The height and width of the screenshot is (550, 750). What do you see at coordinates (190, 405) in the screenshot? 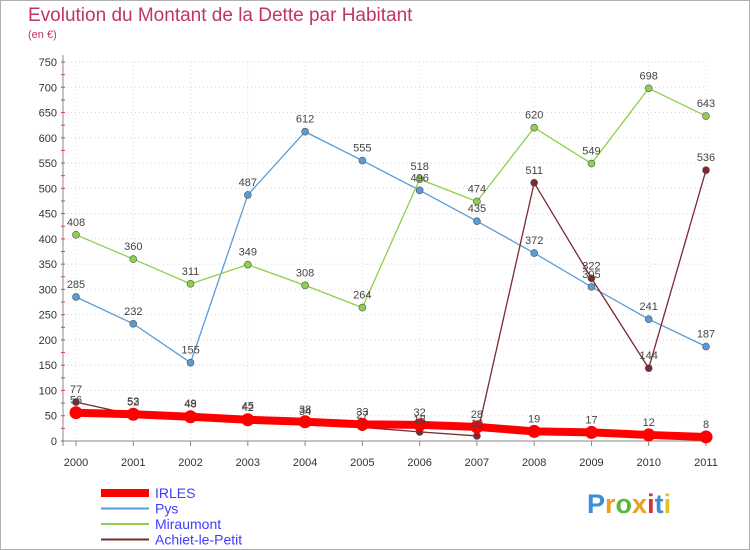
I see `data-label: 48` at bounding box center [190, 405].